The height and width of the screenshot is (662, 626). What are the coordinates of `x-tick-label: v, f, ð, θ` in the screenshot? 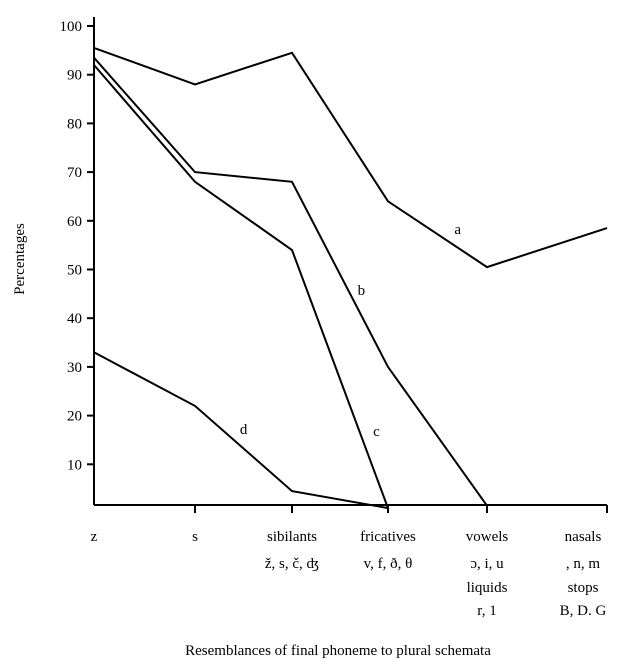 It's located at (388, 564).